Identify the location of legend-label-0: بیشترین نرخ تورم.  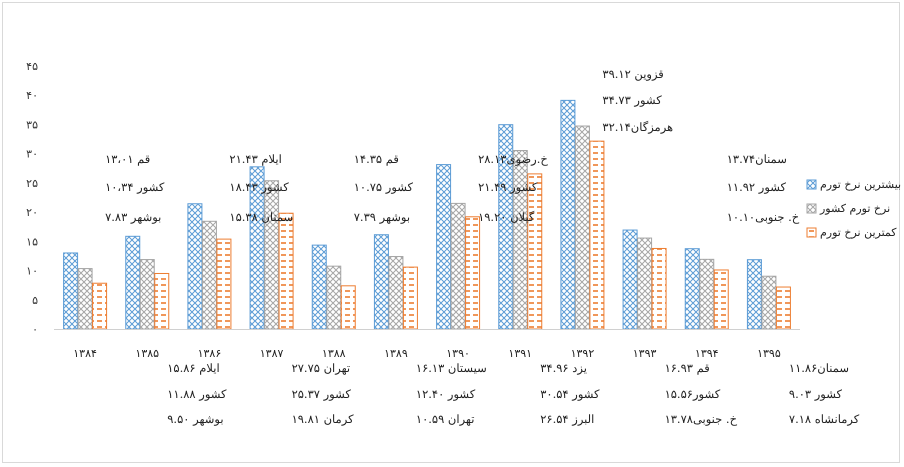
(860, 184).